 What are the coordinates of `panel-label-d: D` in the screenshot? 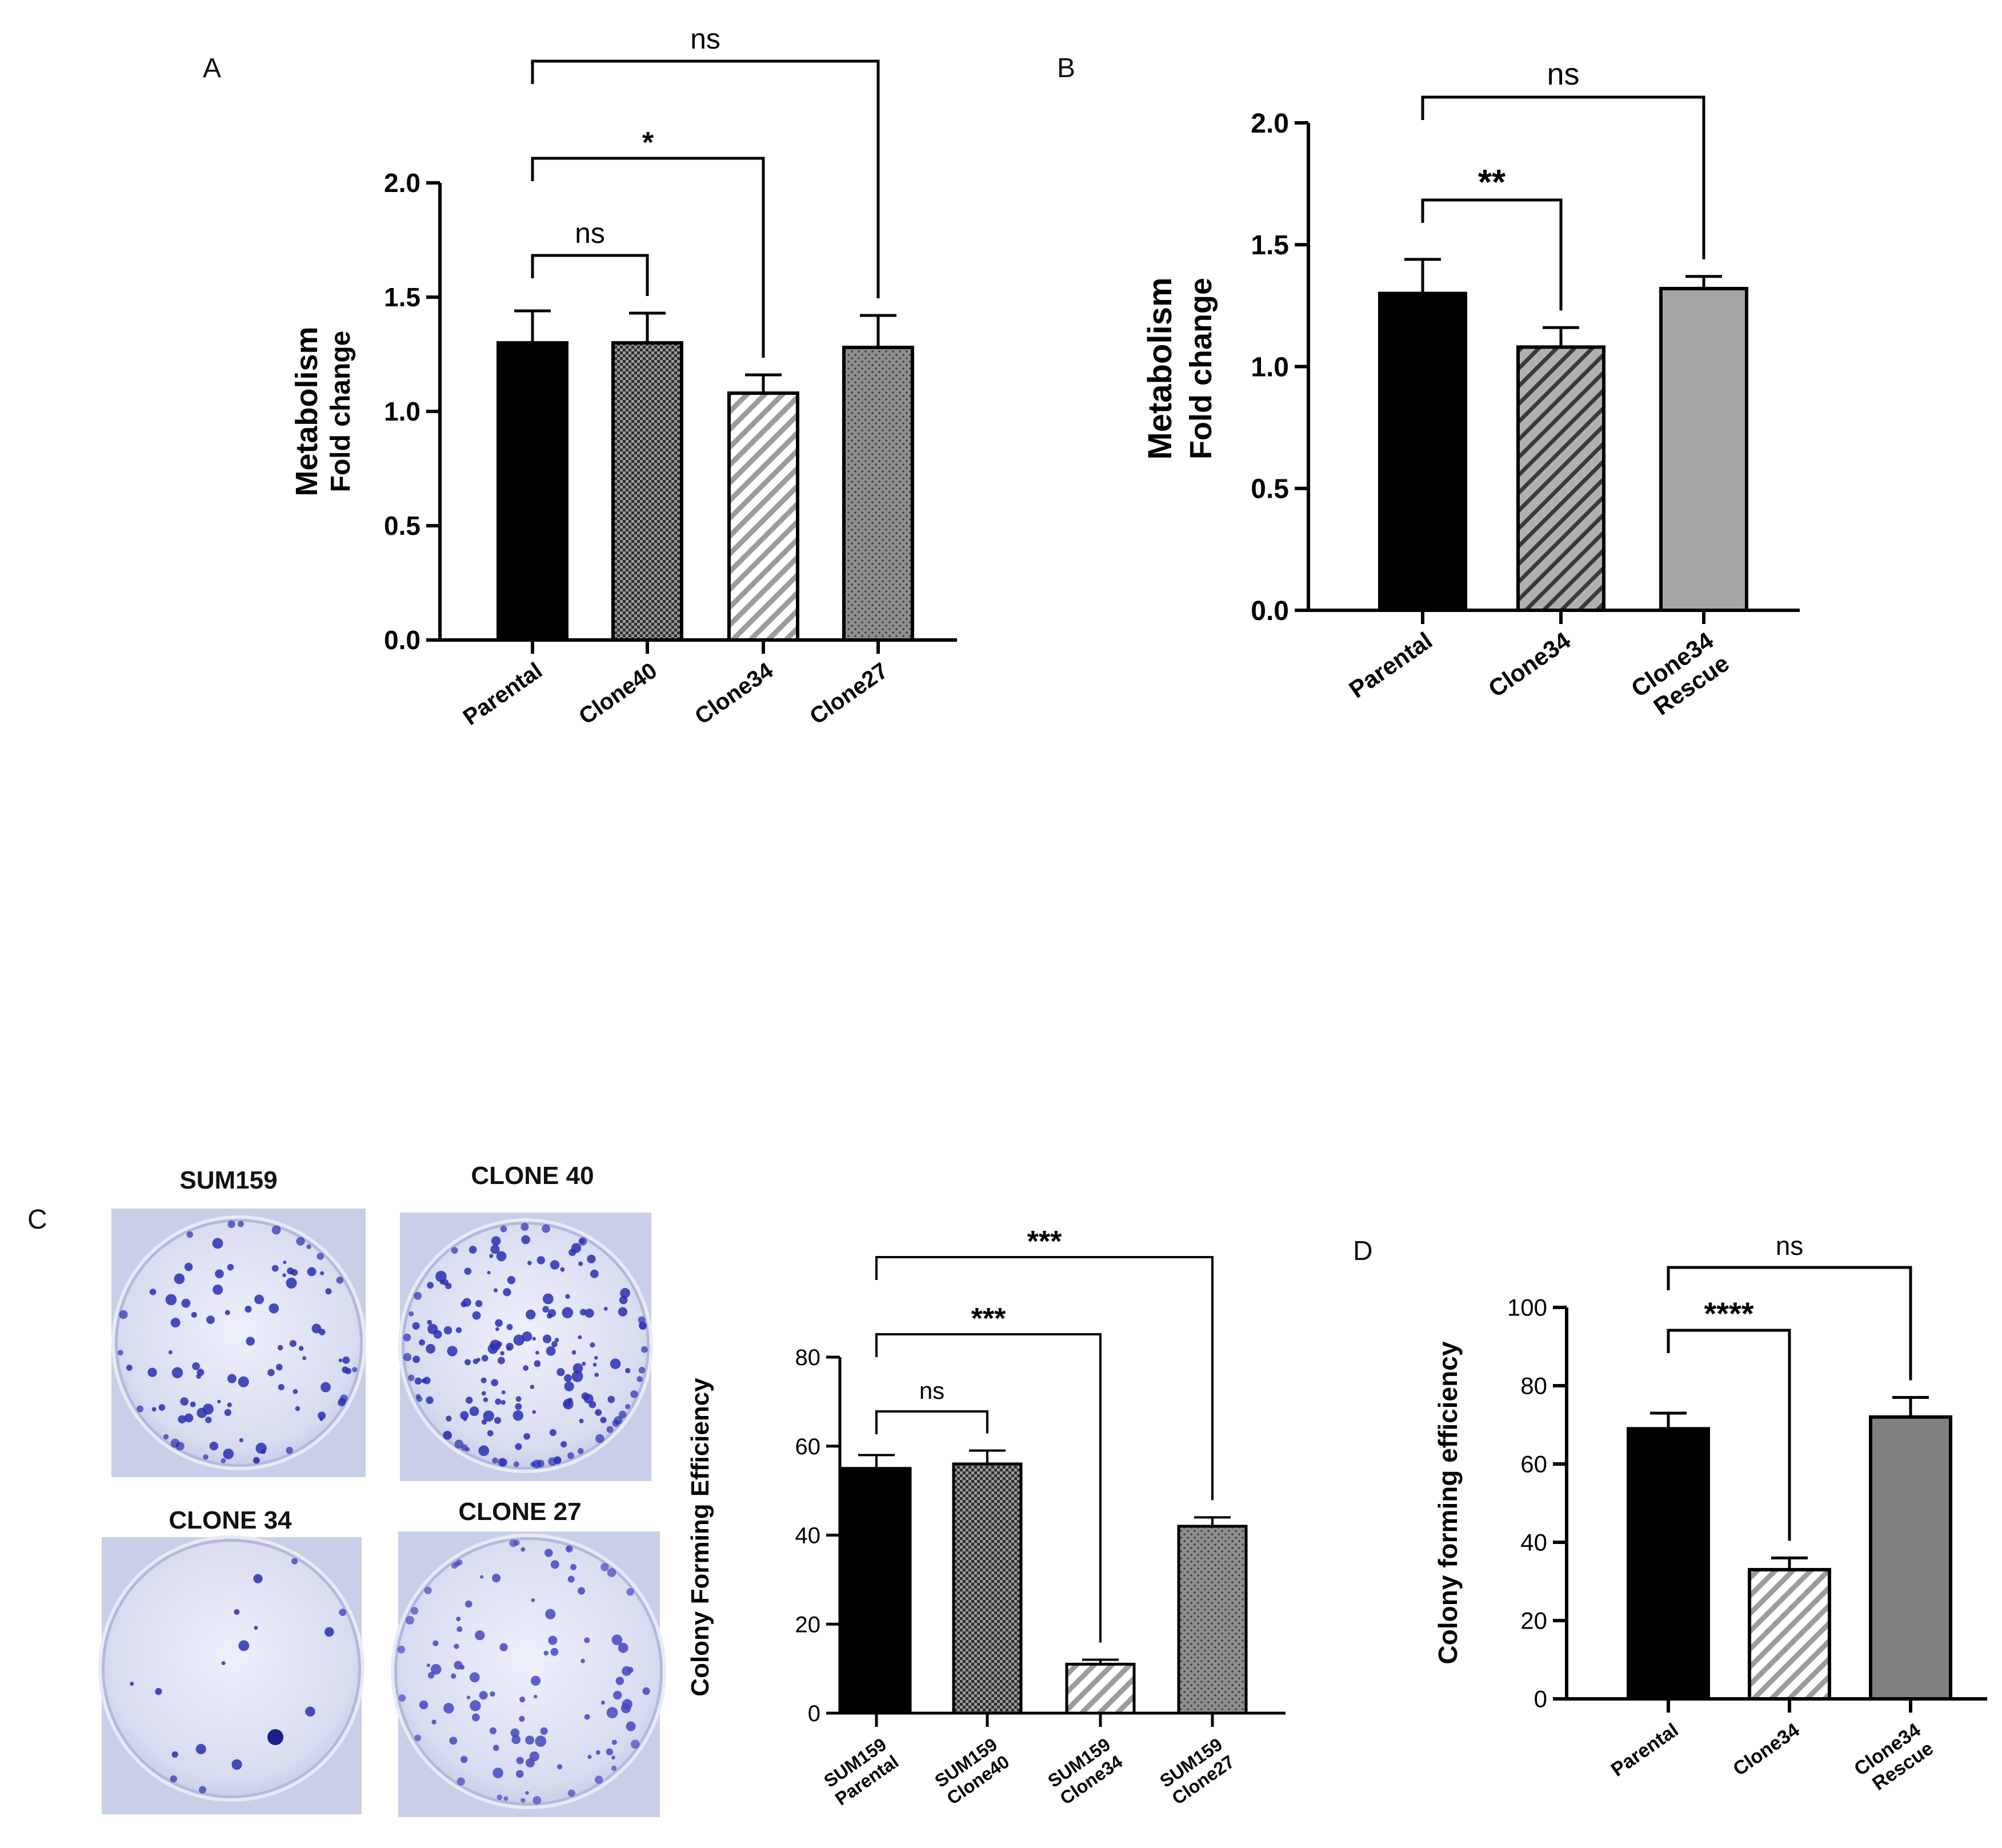 It's located at (1363, 1251).